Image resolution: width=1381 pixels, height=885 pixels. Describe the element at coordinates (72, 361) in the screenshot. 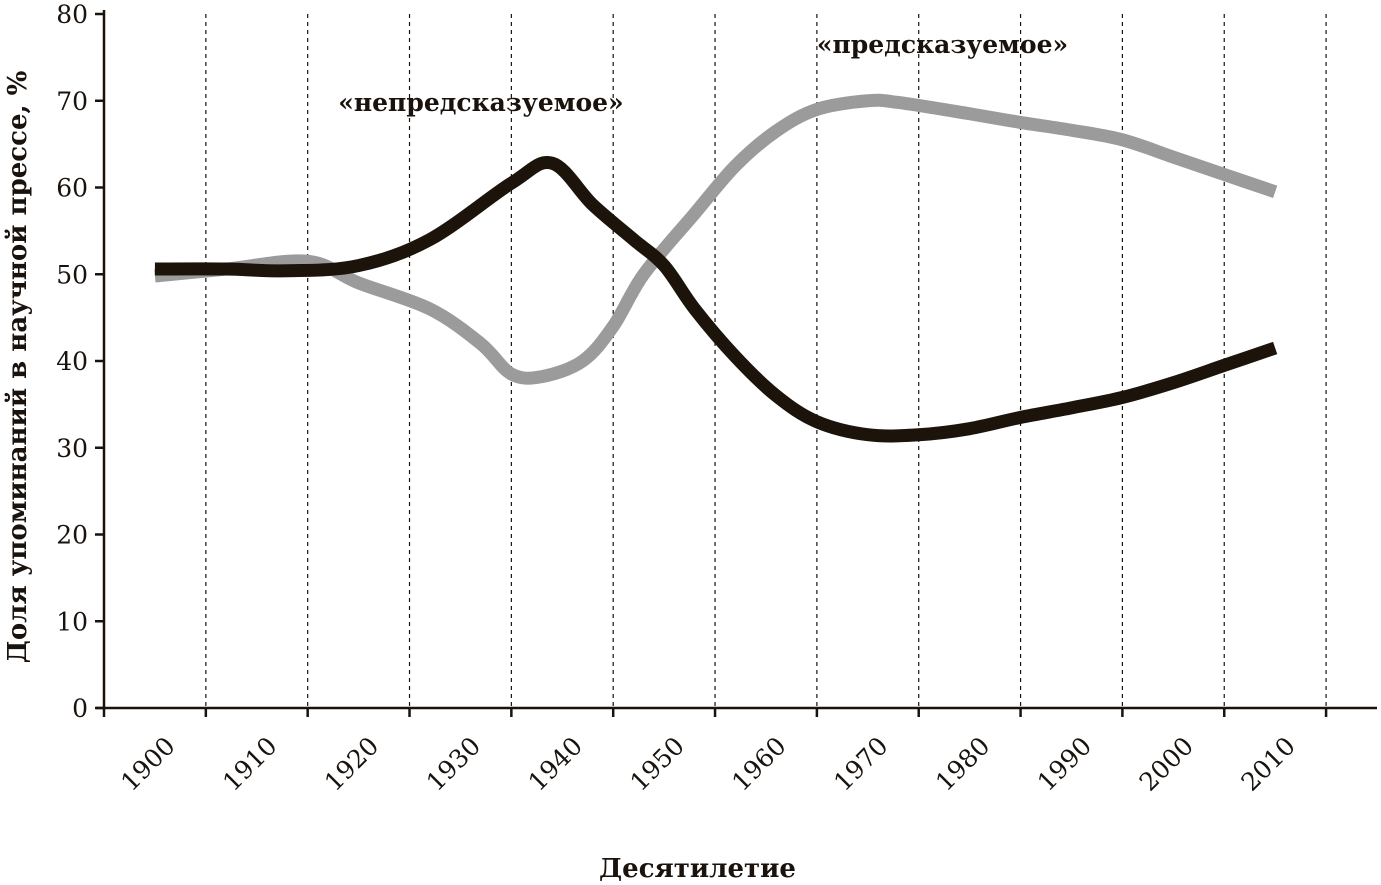

I see `y-tick-label: 40` at that location.